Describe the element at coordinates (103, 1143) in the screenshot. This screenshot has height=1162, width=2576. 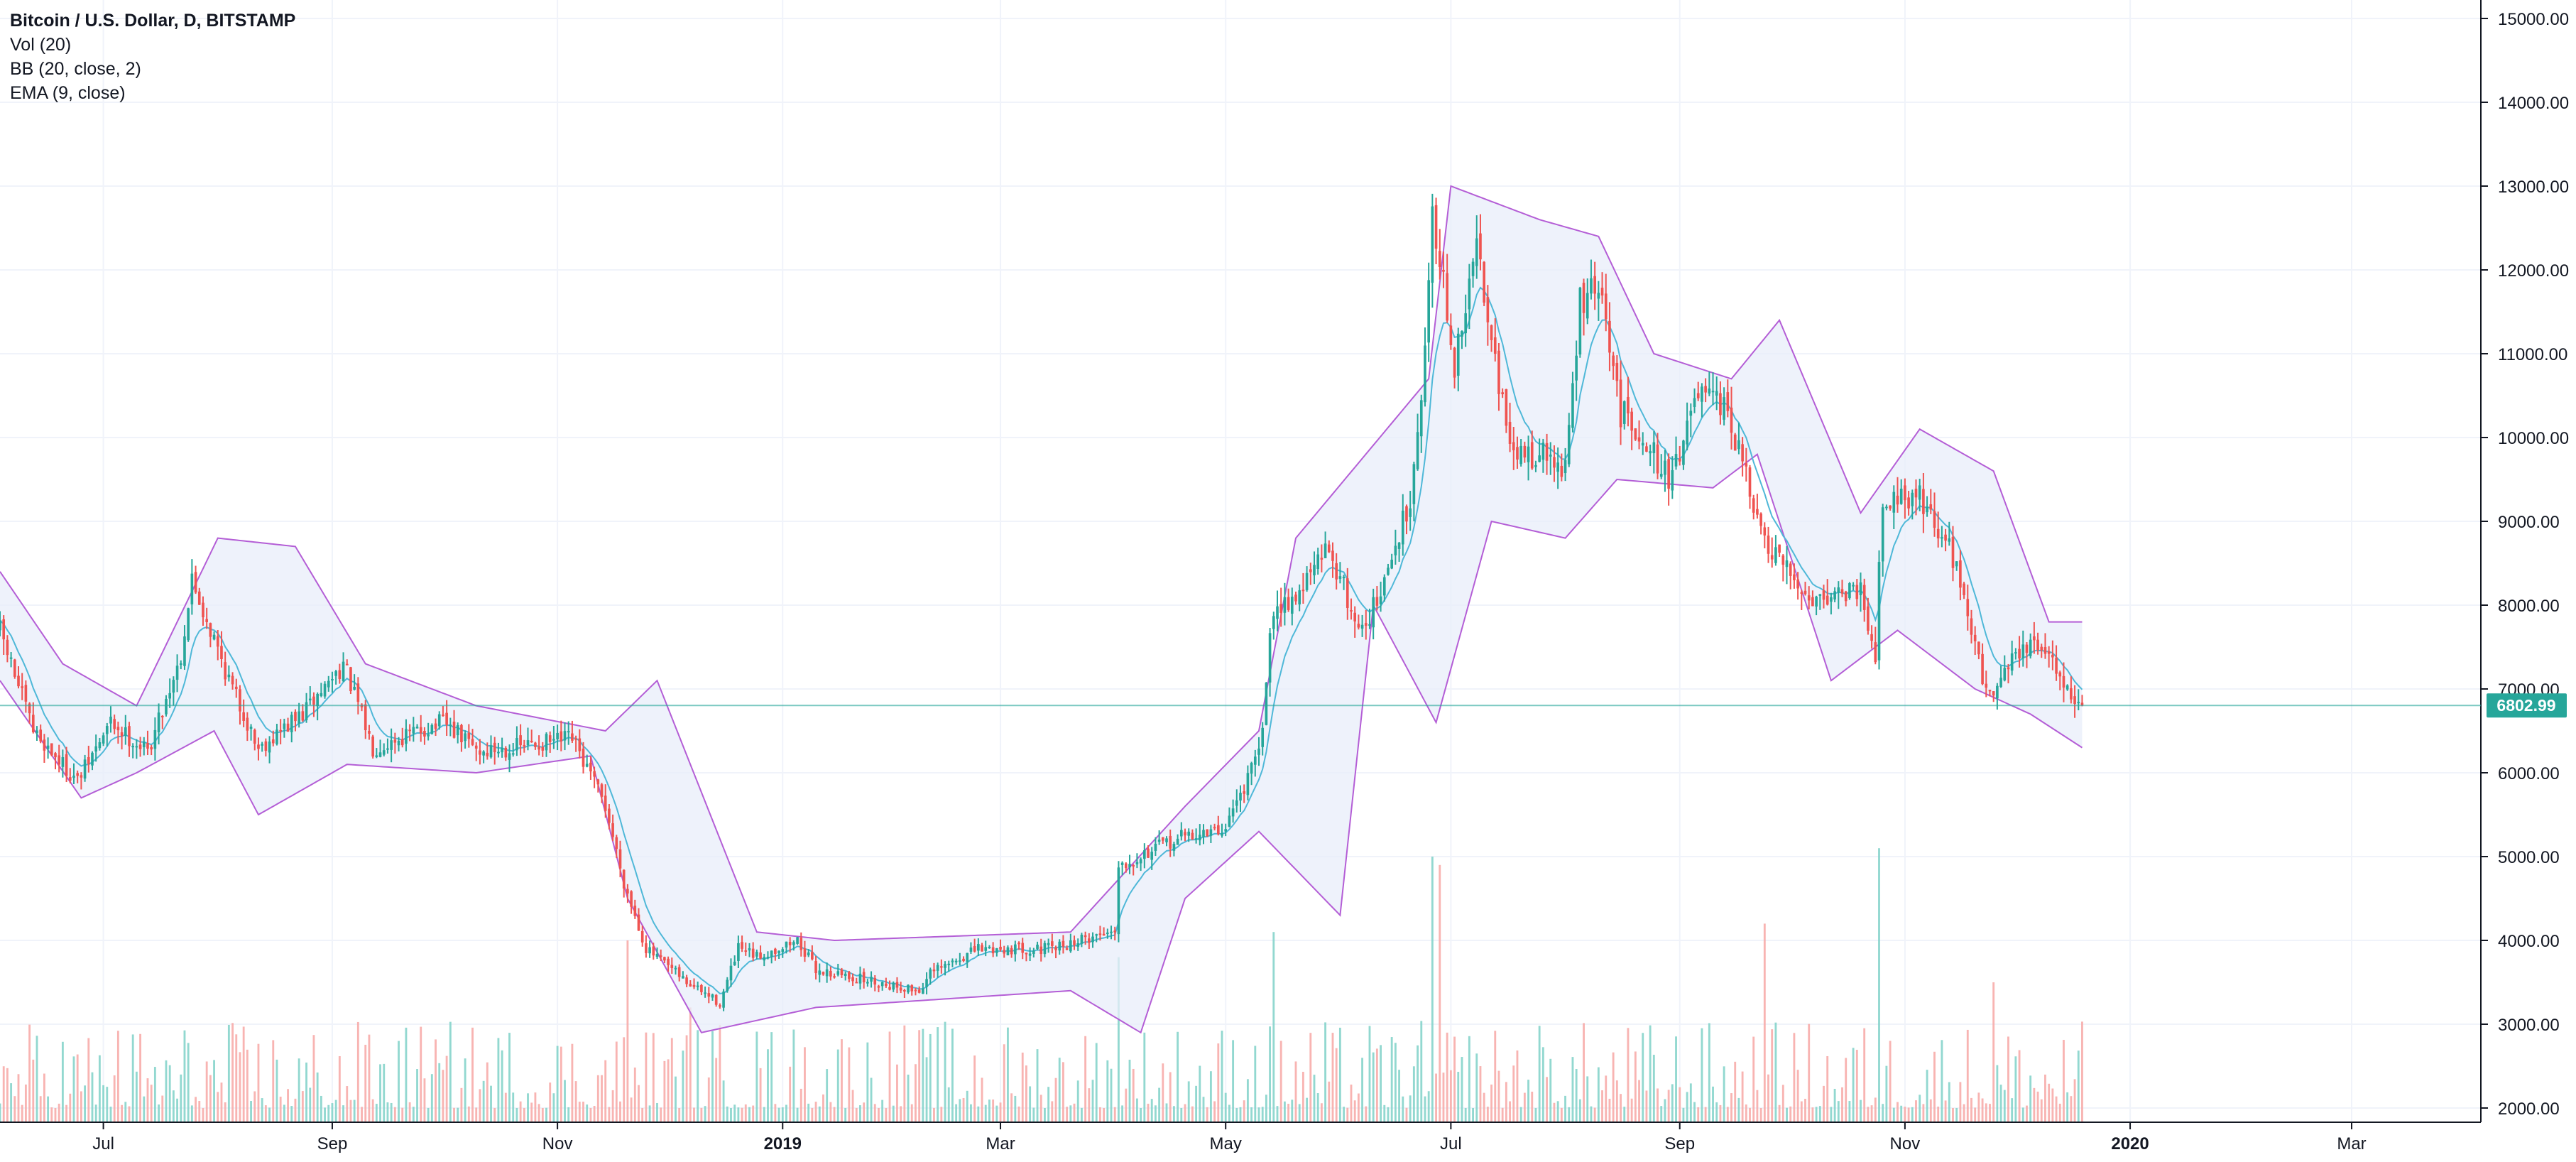
I see `time-tick-label: Jul` at that location.